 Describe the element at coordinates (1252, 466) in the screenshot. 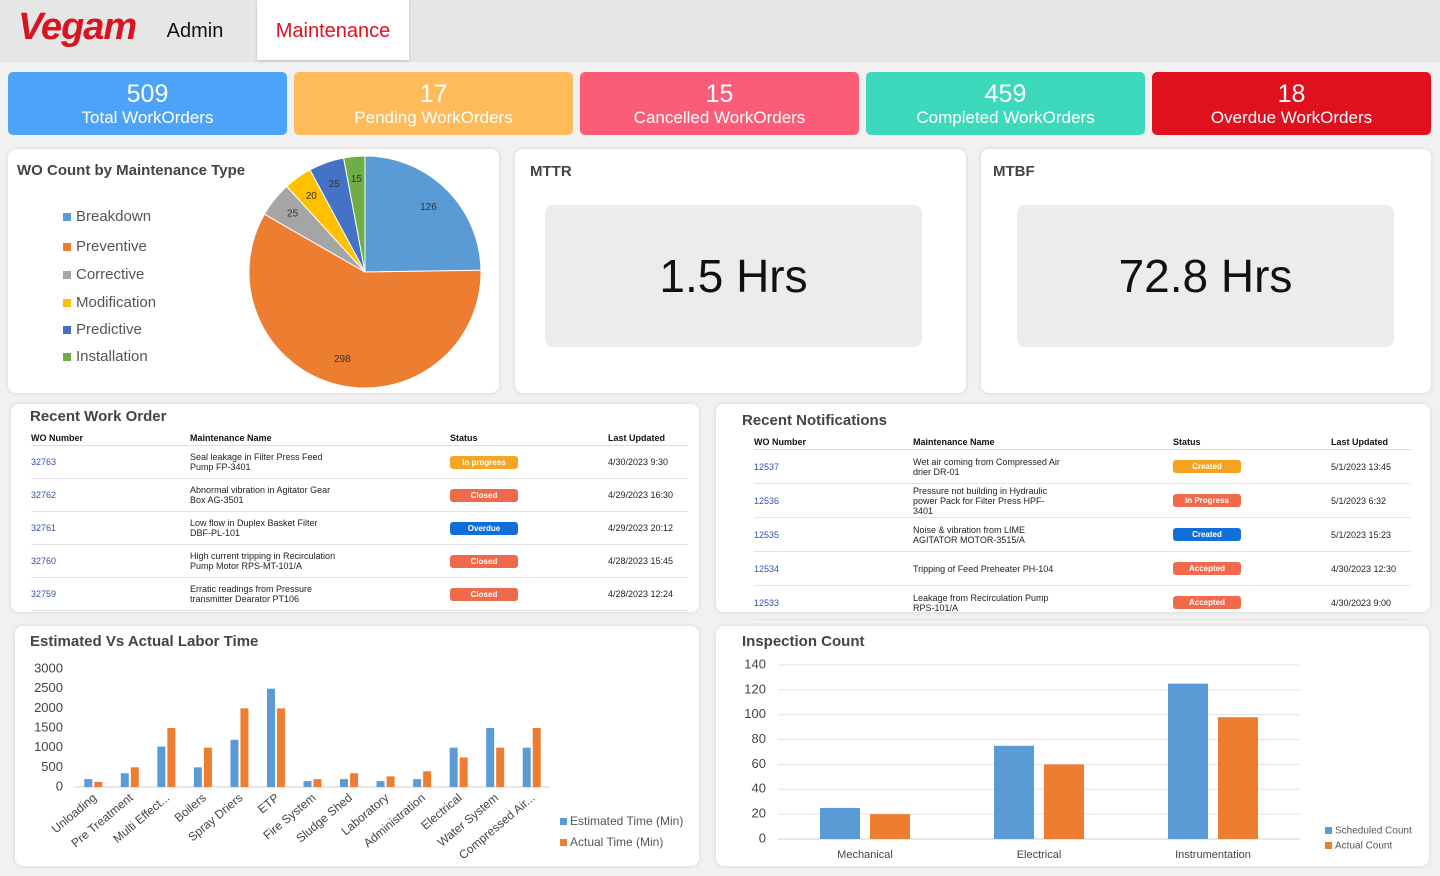

I see `status-cell: Created` at that location.